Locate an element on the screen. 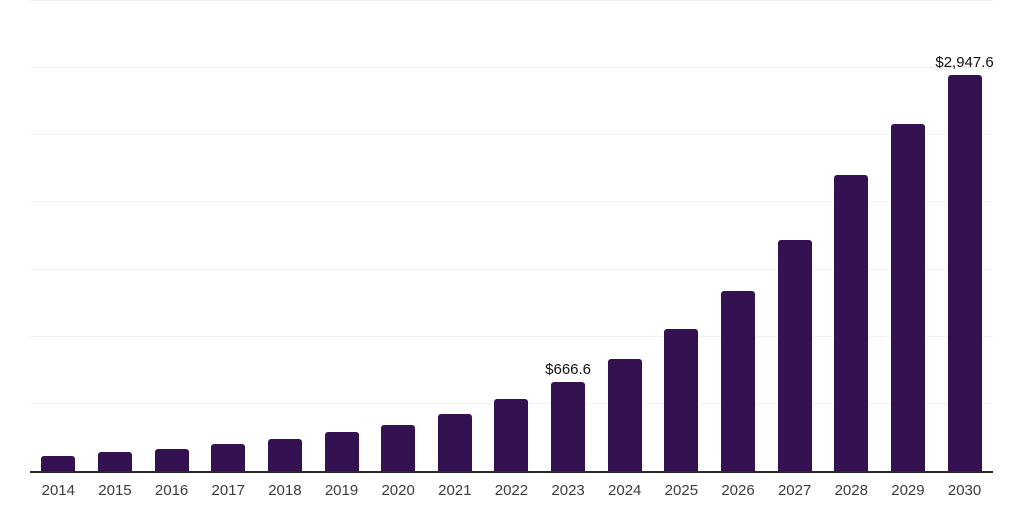 The width and height of the screenshot is (1024, 512). x-tick-label-2024: 2024 is located at coordinates (625, 490).